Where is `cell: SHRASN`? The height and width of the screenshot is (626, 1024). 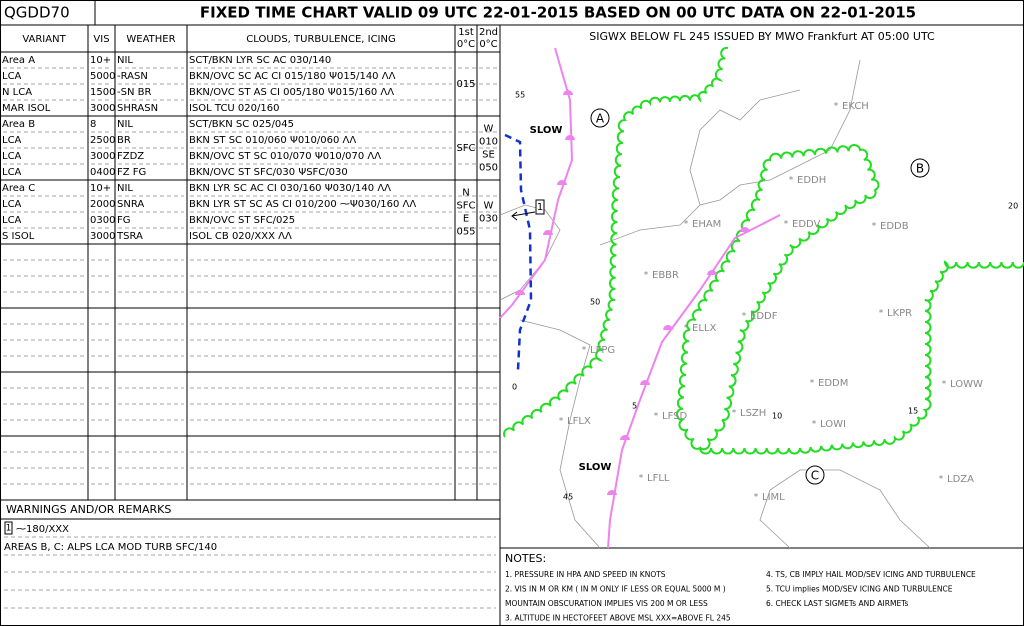 cell: SHRASN is located at coordinates (137, 108).